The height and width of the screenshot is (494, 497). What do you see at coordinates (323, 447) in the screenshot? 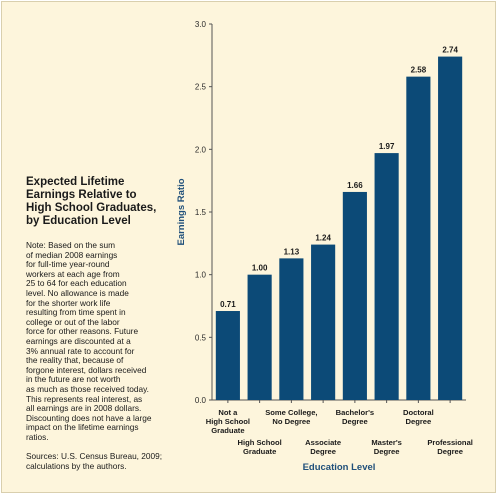
I see `category-label: Associate Degree` at bounding box center [323, 447].